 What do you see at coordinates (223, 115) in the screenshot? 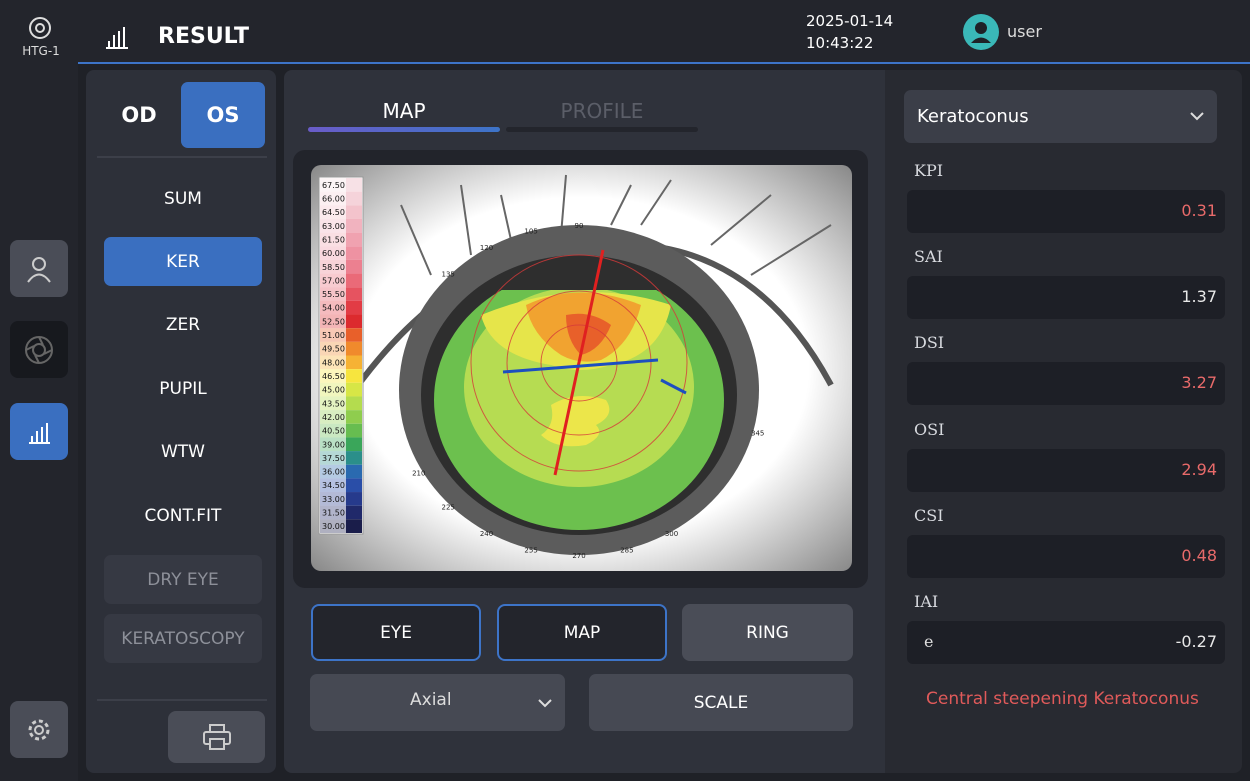
I see `eye-tab: OS` at bounding box center [223, 115].